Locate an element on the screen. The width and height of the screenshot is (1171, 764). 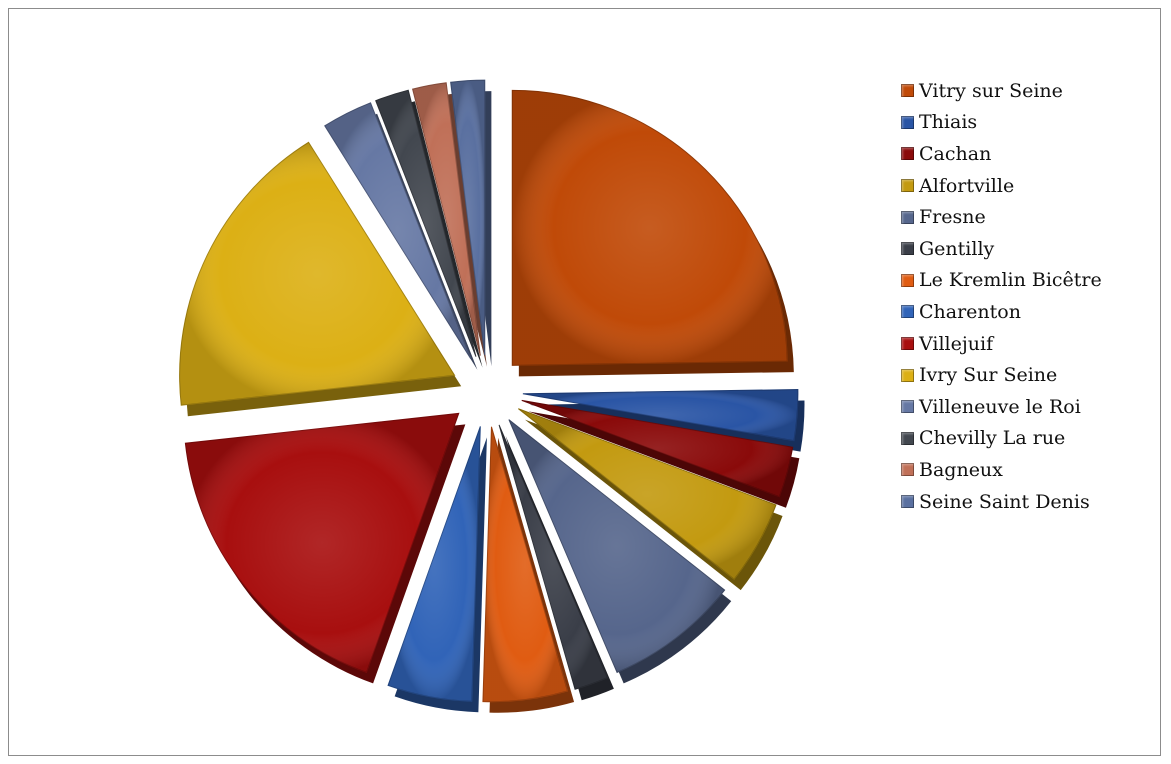
legend-label: Charenton is located at coordinates (970, 311).